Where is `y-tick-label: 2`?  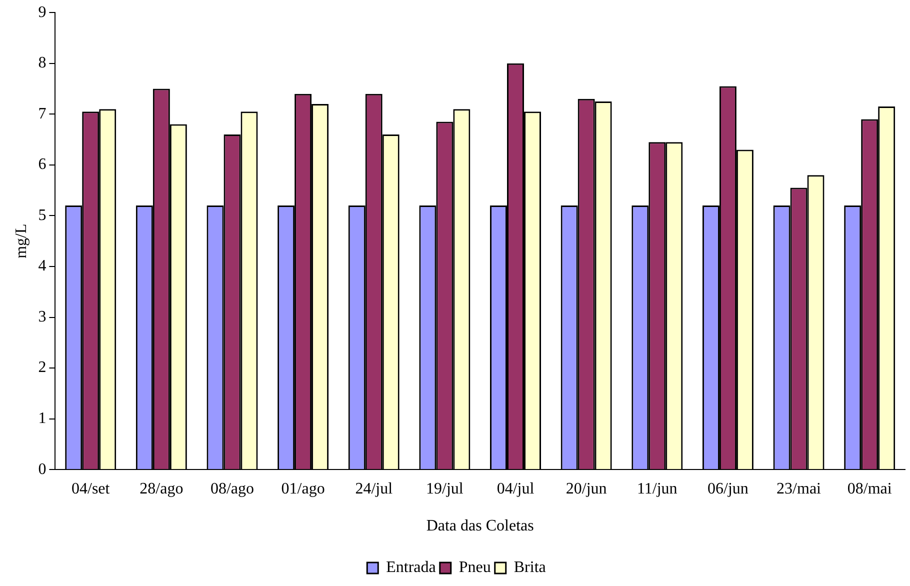 y-tick-label: 2 is located at coordinates (42, 367).